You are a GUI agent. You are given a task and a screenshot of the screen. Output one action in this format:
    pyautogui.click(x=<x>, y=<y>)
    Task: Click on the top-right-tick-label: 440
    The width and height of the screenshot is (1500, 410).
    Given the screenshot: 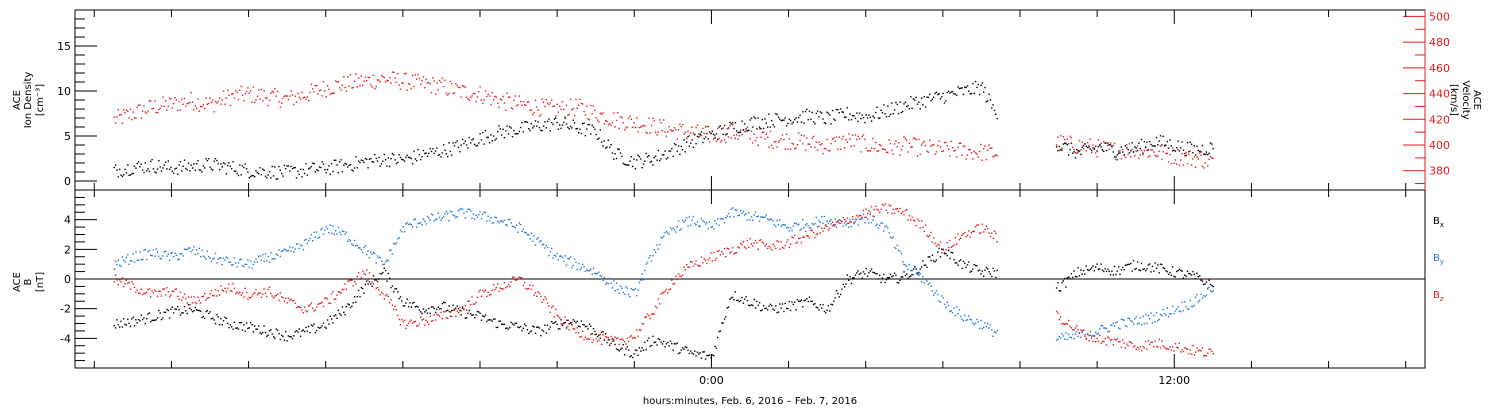 What is the action you would take?
    pyautogui.click(x=1439, y=94)
    